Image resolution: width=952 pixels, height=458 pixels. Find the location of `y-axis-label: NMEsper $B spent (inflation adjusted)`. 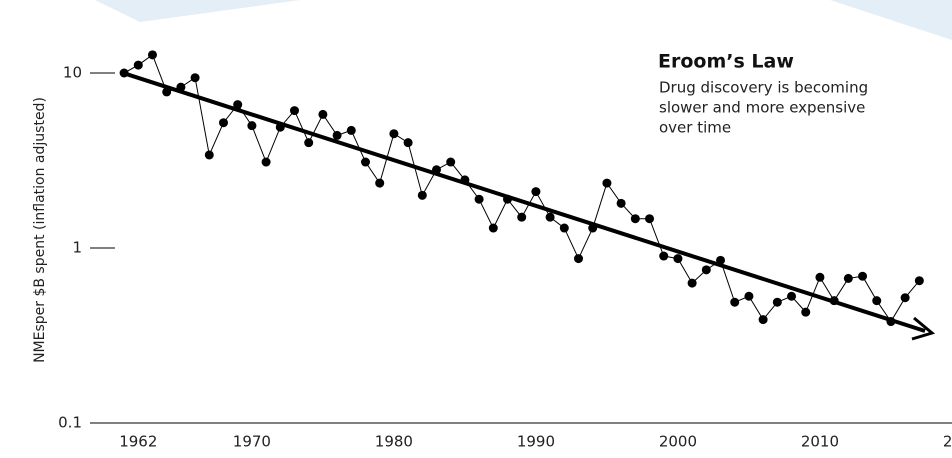

y-axis-label: NMEsper $B spent (inflation adjusted) is located at coordinates (40, 230).